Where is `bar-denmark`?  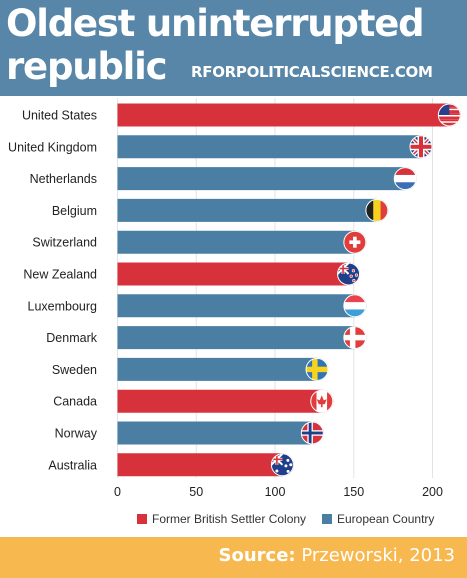 bar-denmark is located at coordinates (242, 338).